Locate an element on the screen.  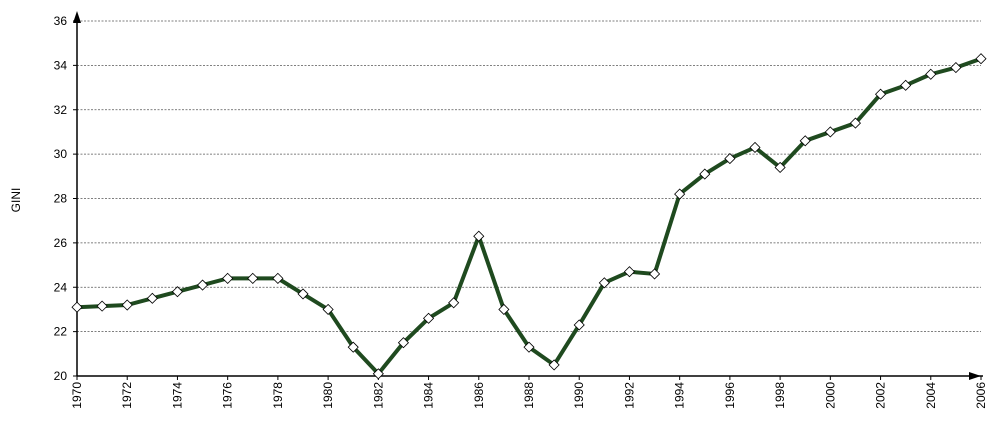
y-tick-label: 30 is located at coordinates (61, 154).